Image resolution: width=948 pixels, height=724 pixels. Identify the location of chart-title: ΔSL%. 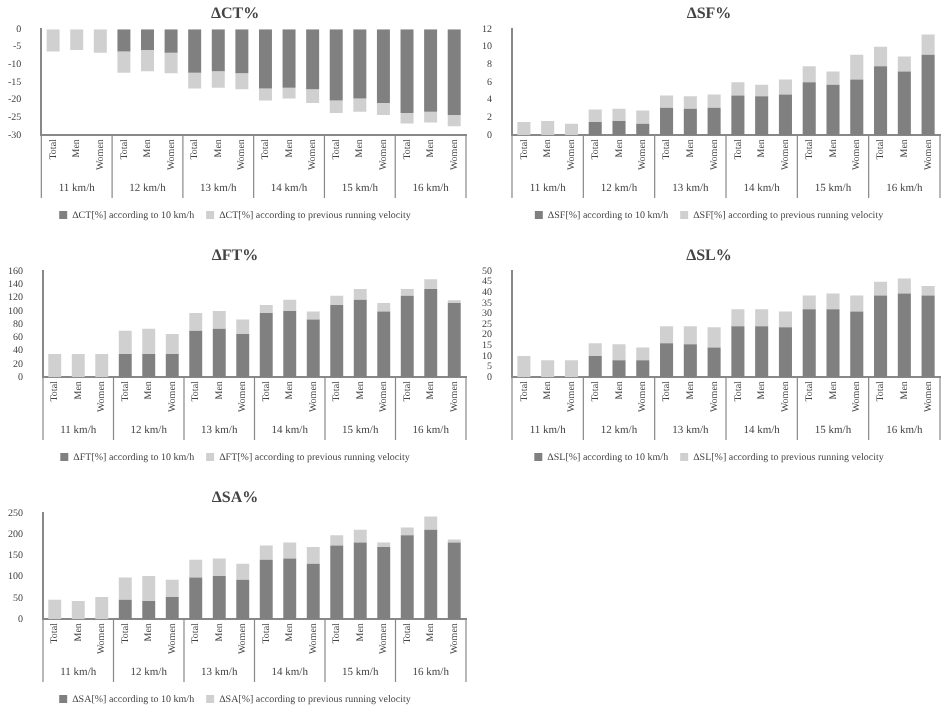
(709, 254).